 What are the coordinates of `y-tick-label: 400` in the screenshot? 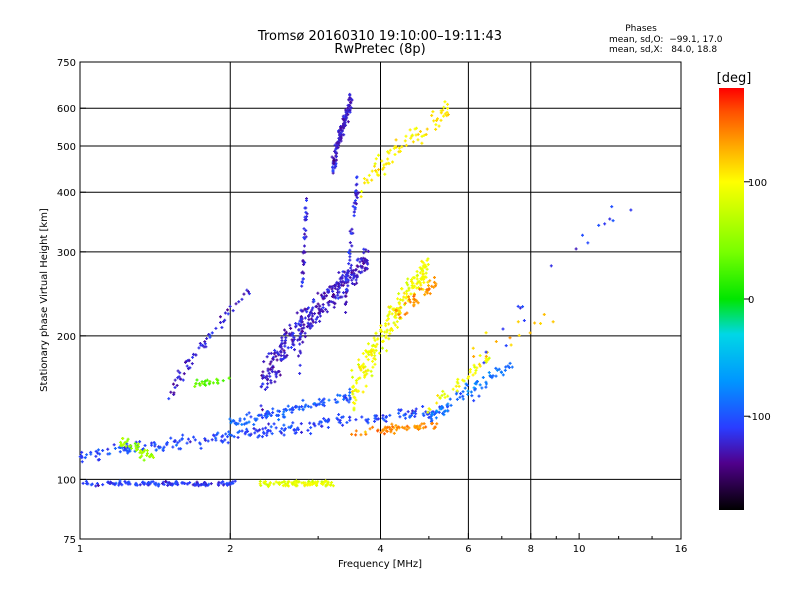 It's located at (66, 193).